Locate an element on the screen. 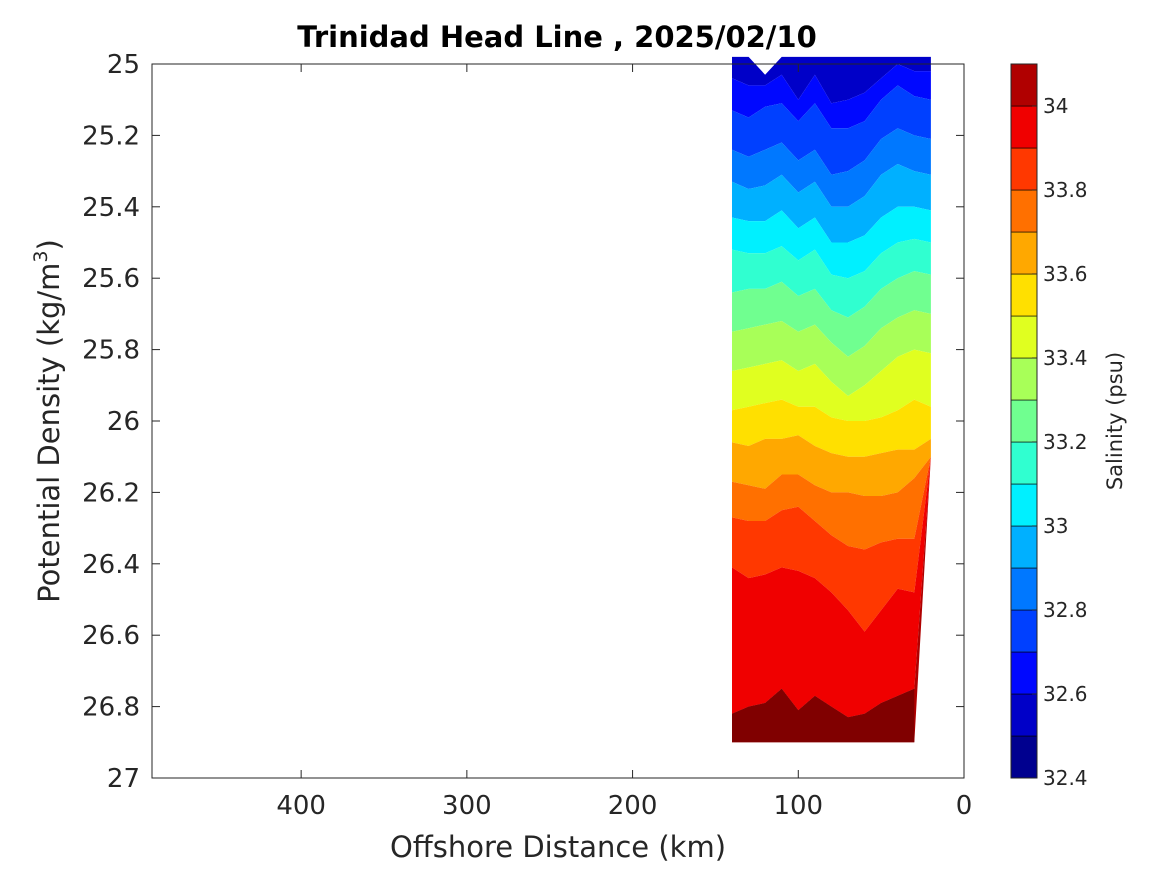 The width and height of the screenshot is (1167, 875). colorbar-ticks: 32.4 32.6 32.8 33 33.2 33.4 33.6 33.8 34 is located at coordinates (1060, 442).